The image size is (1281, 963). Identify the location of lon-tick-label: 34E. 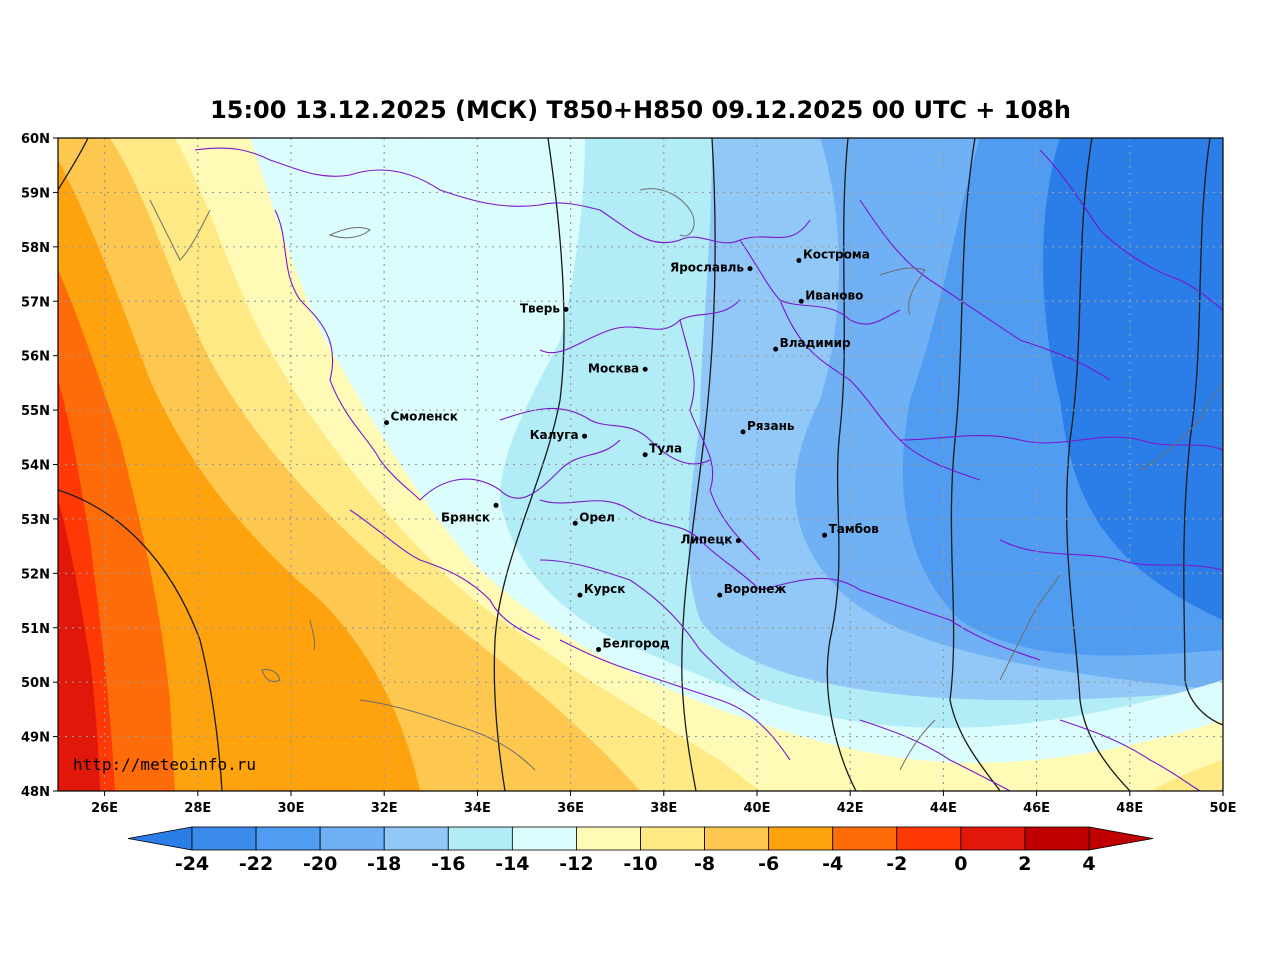
(477, 808).